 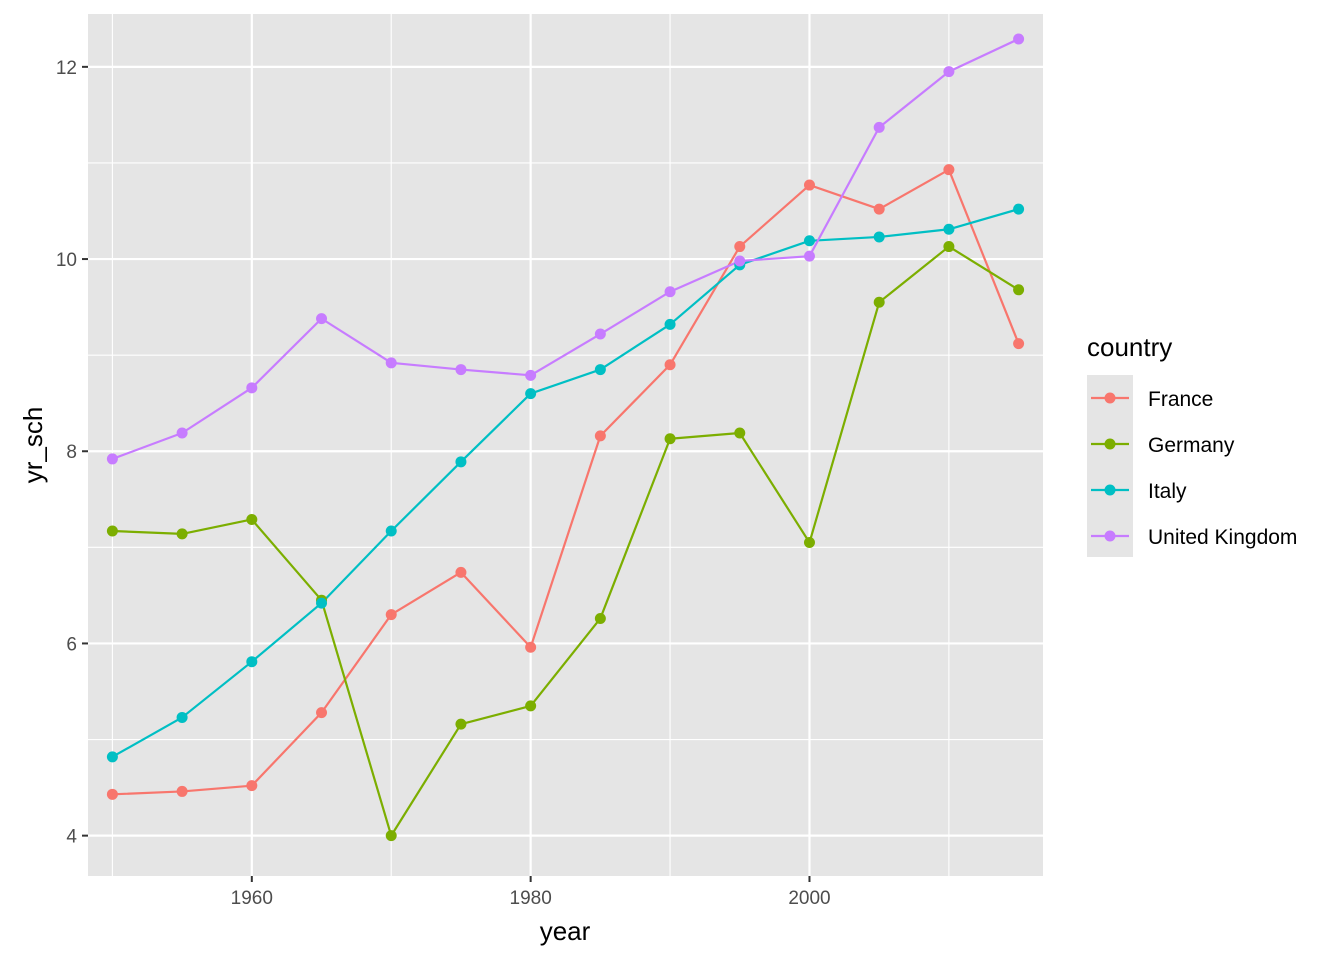 What do you see at coordinates (1110, 444) in the screenshot?
I see `legend-key-point-germany` at bounding box center [1110, 444].